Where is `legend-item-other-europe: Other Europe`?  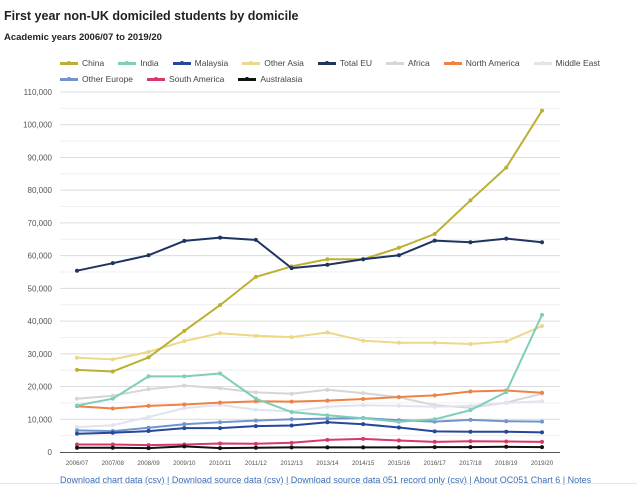
legend-item-other-europe: Other Europe is located at coordinates (96, 79).